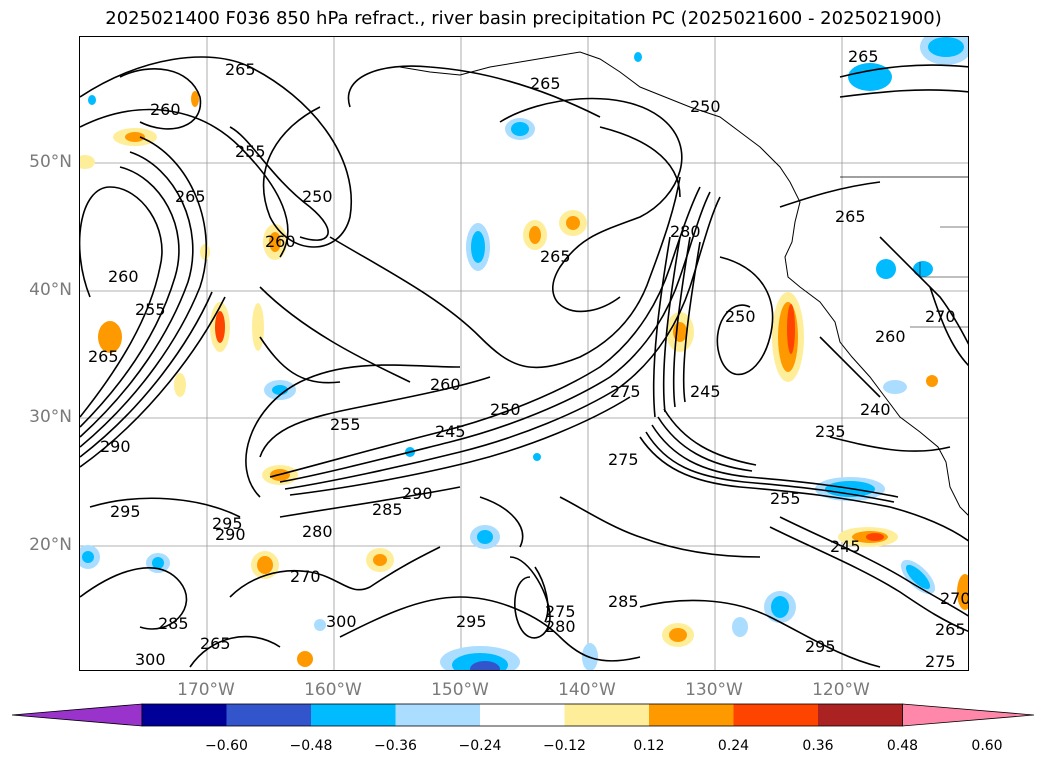 This screenshot has width=1047, height=765. What do you see at coordinates (206, 690) in the screenshot?
I see `lon-label: 170°W` at bounding box center [206, 690].